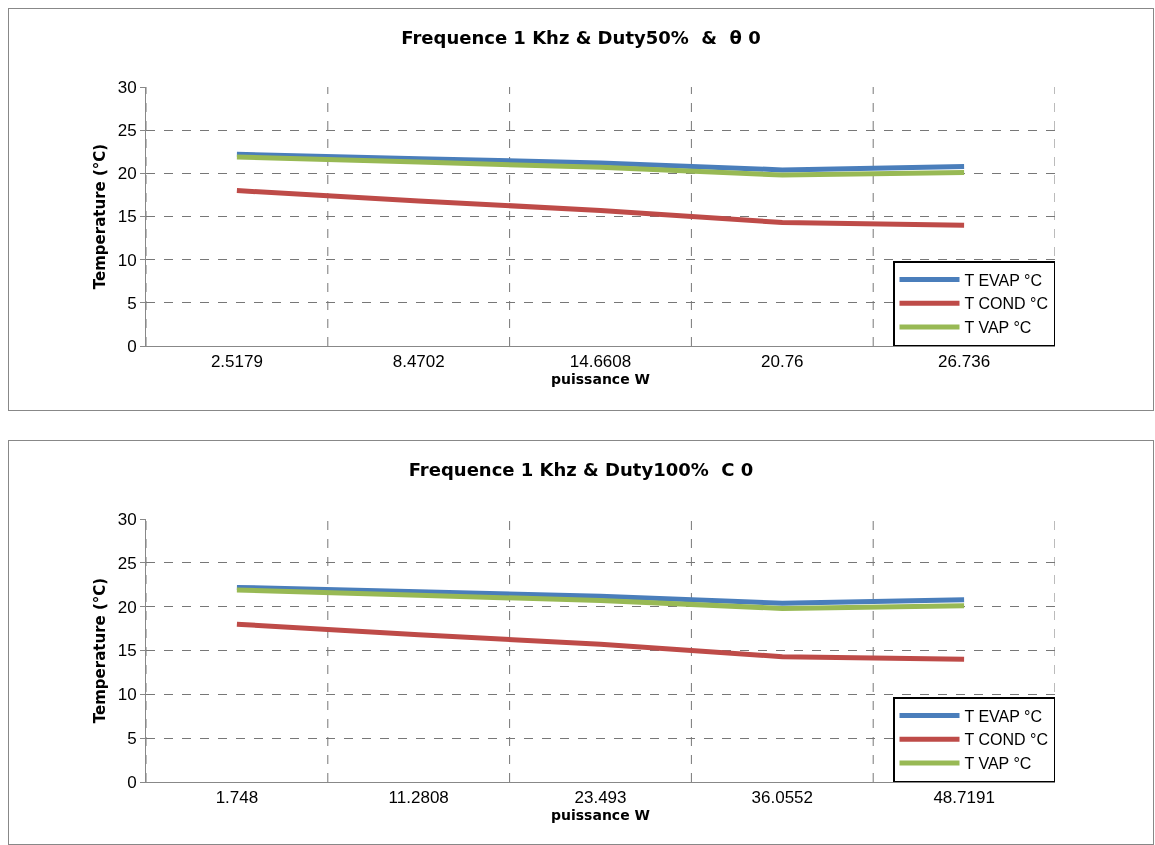 This screenshot has width=1155, height=845. I want to click on chart-title: Frequence 1 Khz & Duty100% C 0, so click(581, 469).